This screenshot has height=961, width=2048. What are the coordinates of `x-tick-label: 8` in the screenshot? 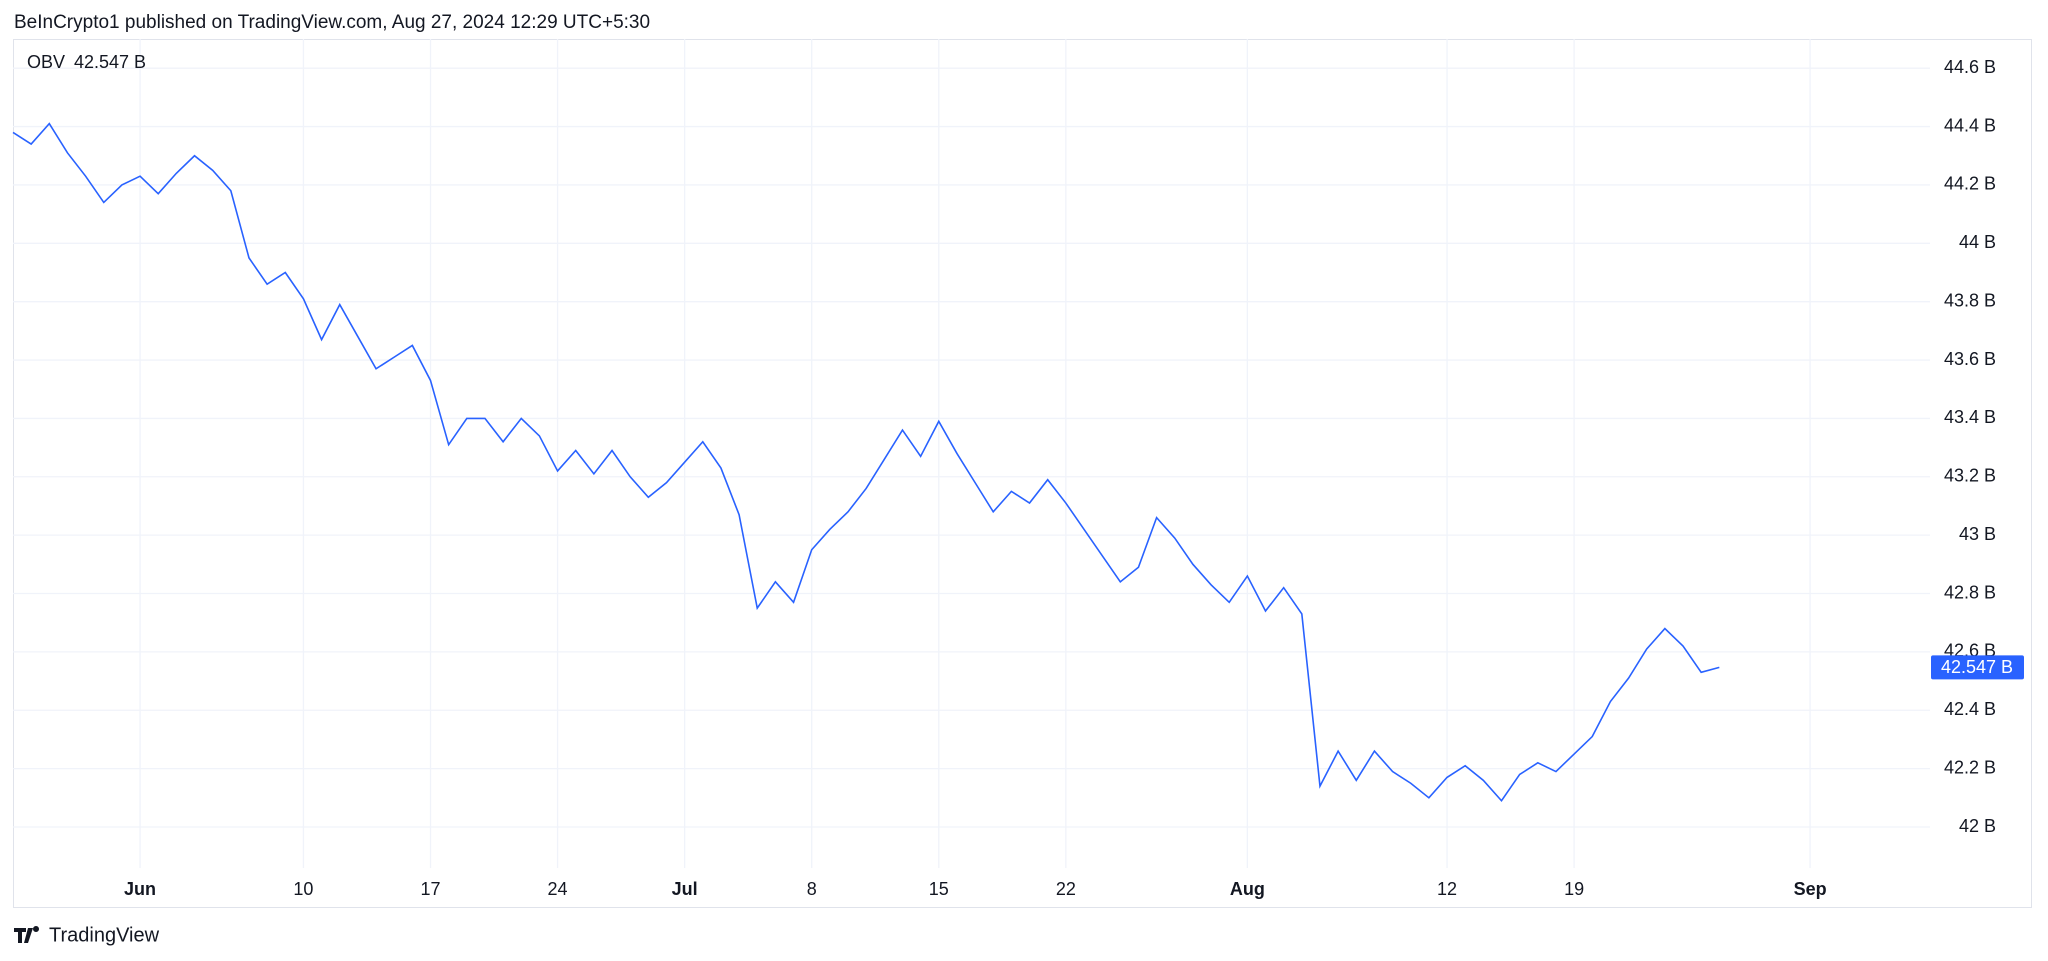 It's located at (812, 889).